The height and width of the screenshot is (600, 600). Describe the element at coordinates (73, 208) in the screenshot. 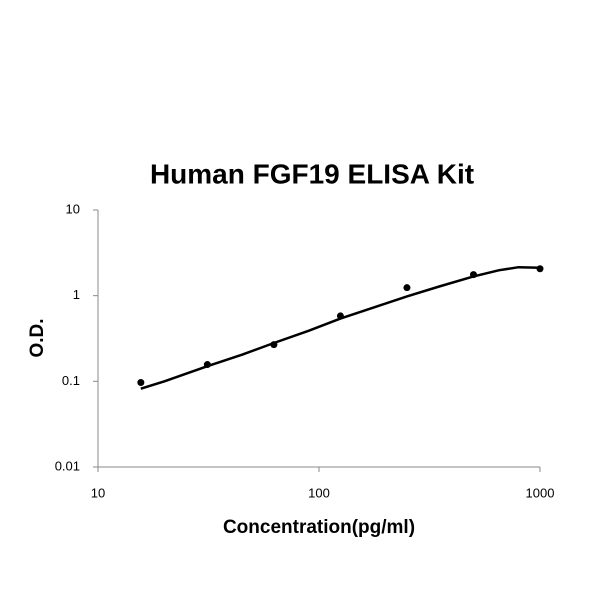

I see `y-tick-label: 10` at that location.